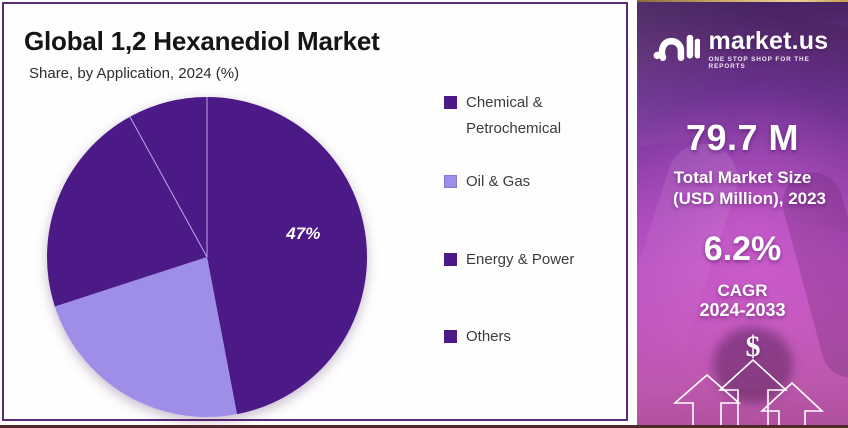 The width and height of the screenshot is (848, 428). Describe the element at coordinates (753, 346) in the screenshot. I see `dollar-icon: $` at that location.